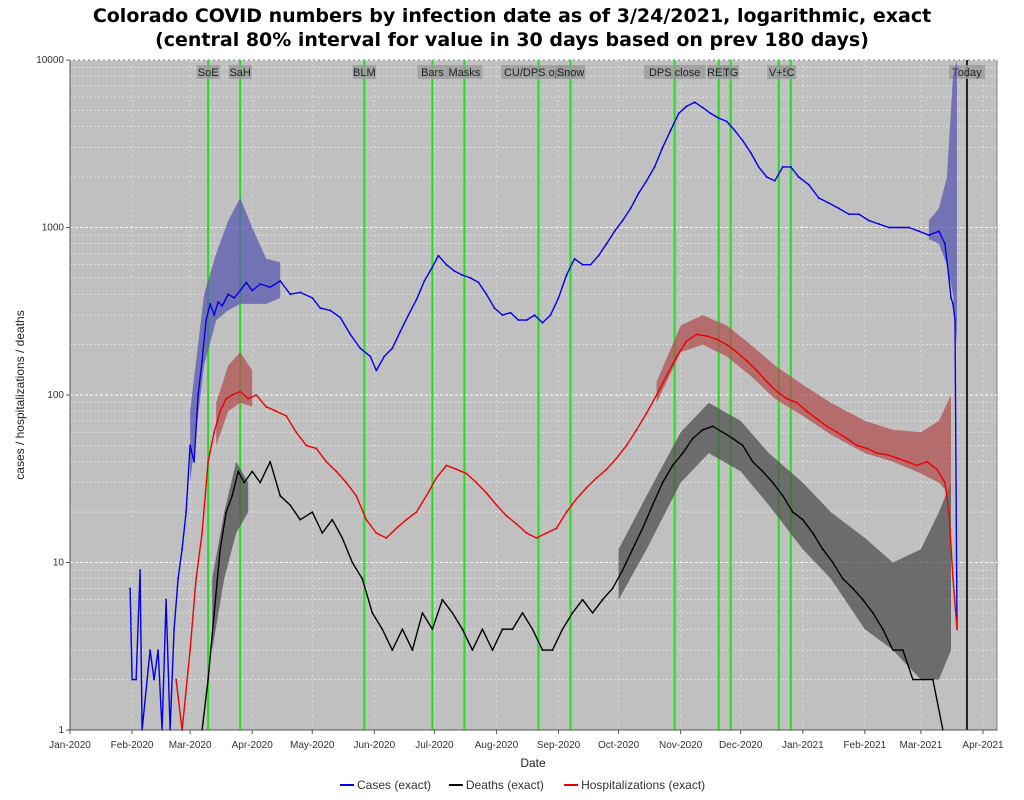 The width and height of the screenshot is (1024, 800). I want to click on x-tick-label: Feb-2021, so click(864, 745).